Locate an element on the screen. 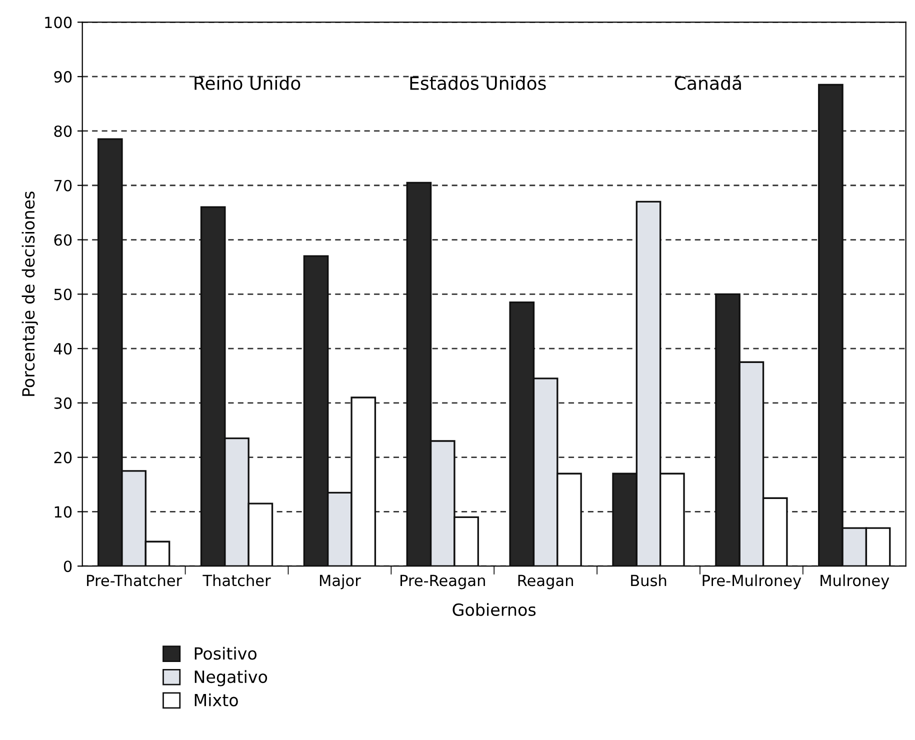 The width and height of the screenshot is (915, 740). y-tick-label: 0 is located at coordinates (68, 566).